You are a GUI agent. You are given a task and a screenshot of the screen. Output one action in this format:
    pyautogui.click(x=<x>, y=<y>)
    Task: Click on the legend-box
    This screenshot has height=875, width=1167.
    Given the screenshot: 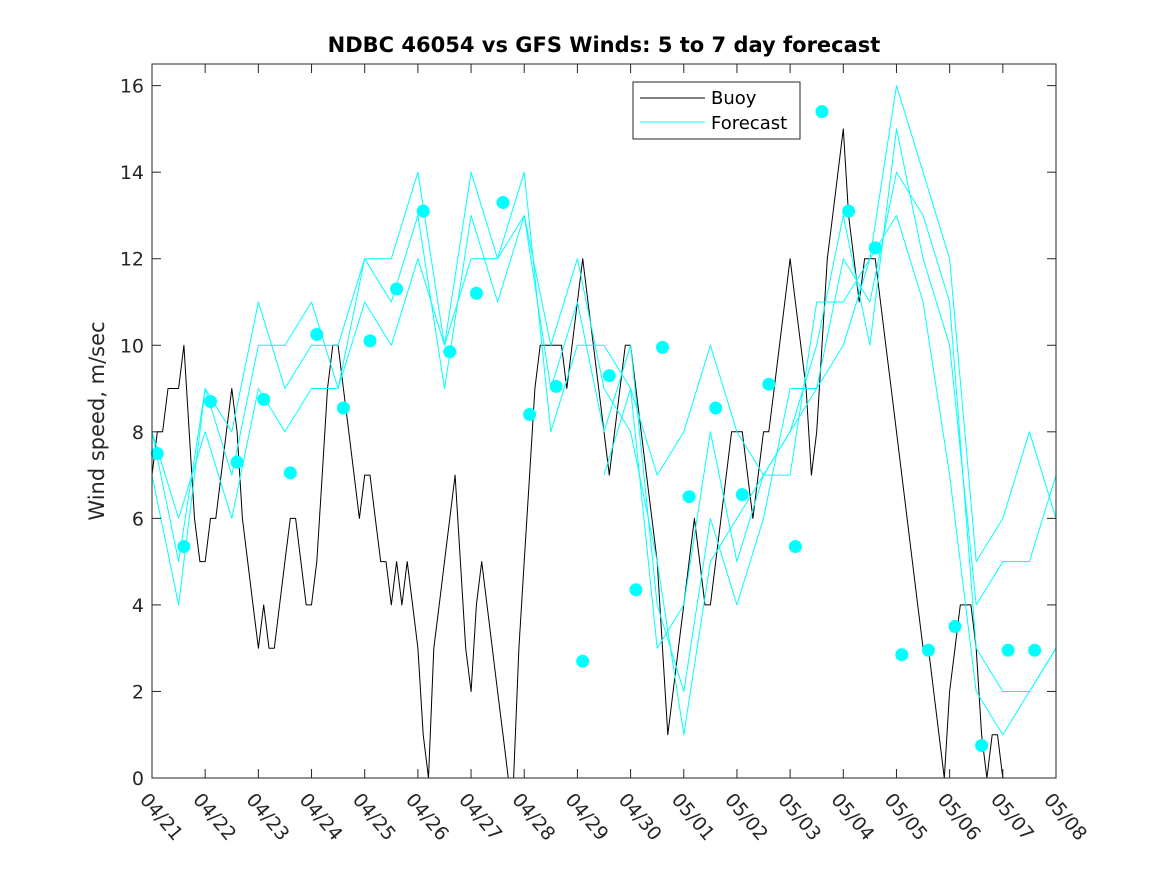 What is the action you would take?
    pyautogui.click(x=716, y=110)
    